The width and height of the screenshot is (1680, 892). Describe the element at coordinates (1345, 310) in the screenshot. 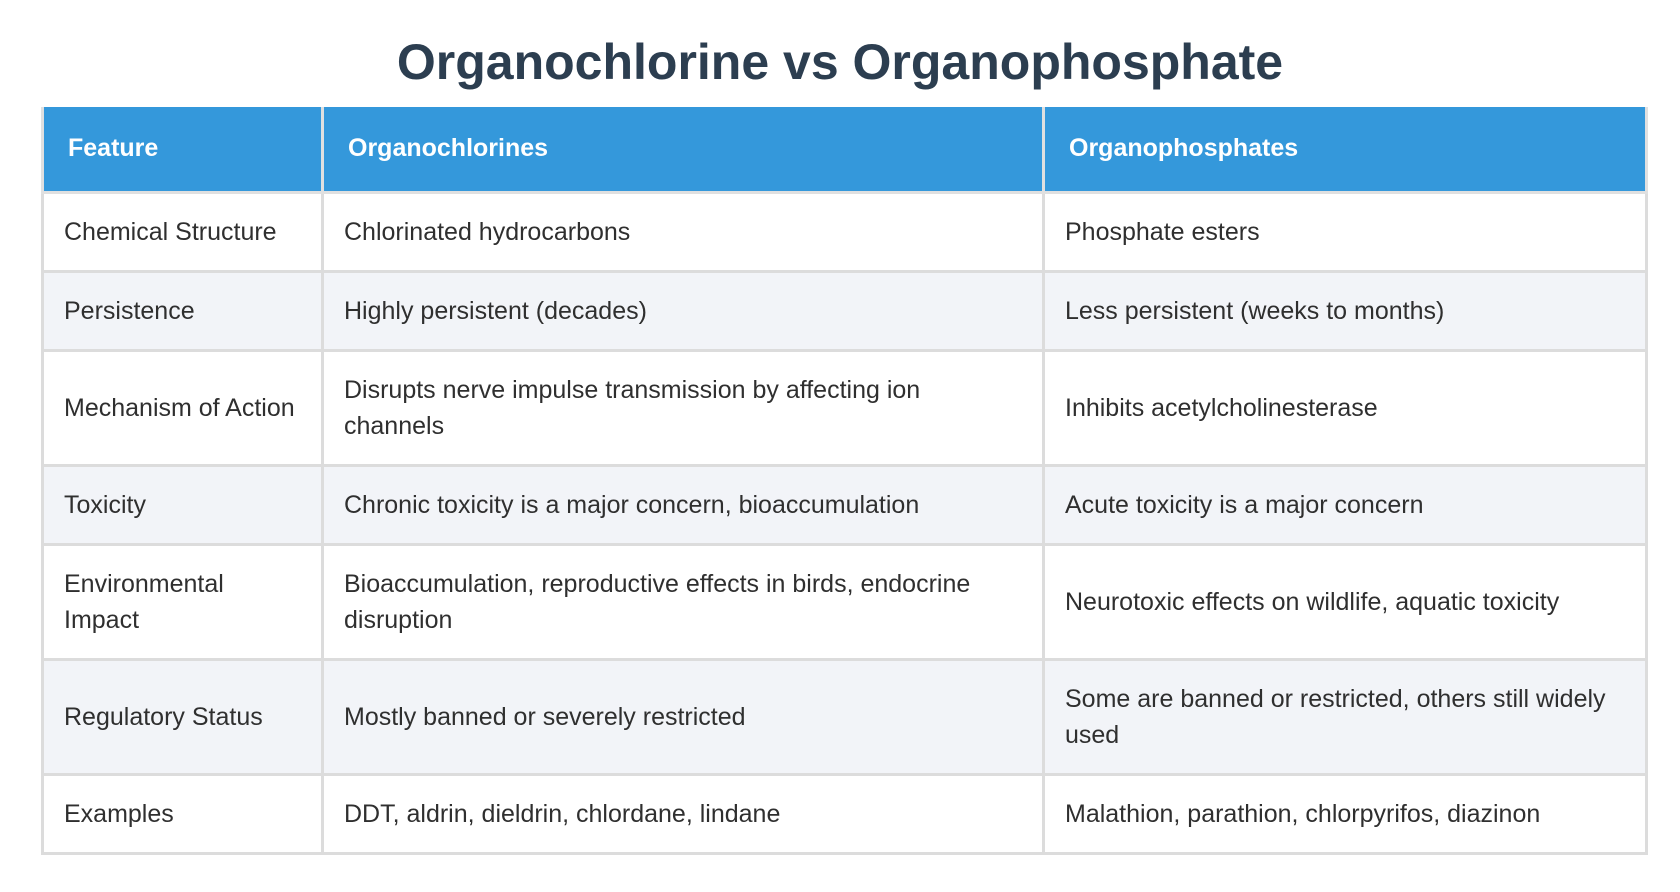

I see `organophosphate-cell: Less persistent (weeks to months)` at that location.